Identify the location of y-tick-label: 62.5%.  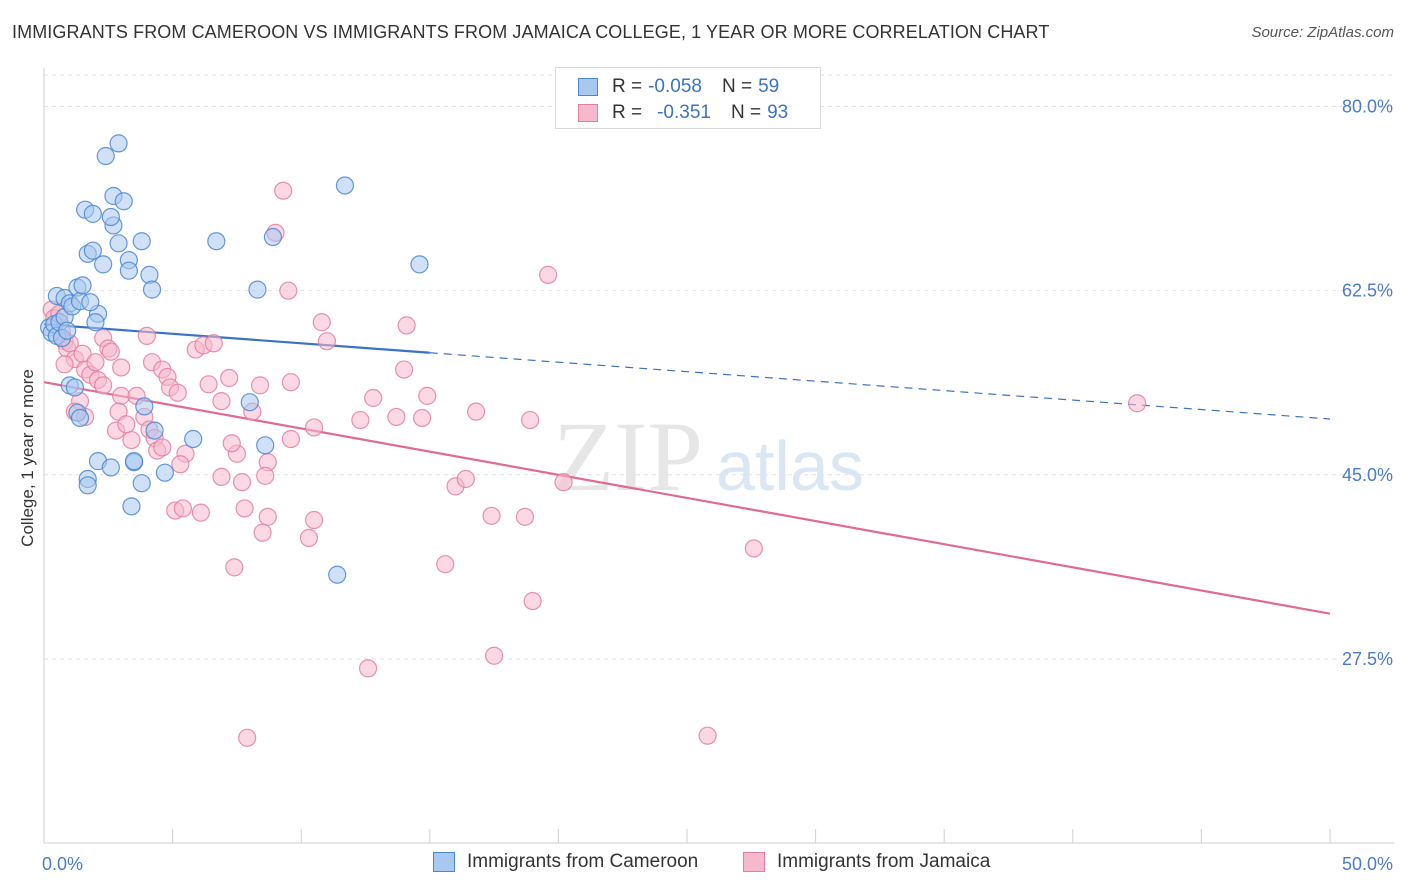
(1367, 291).